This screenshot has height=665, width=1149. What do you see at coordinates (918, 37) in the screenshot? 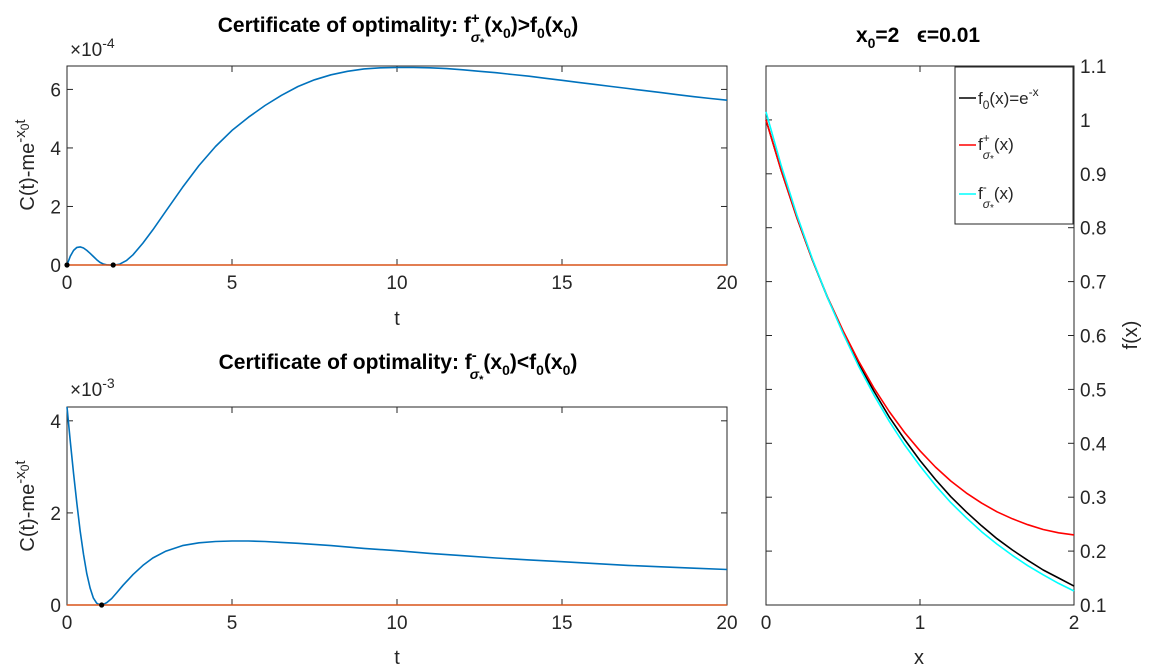
I see `right-title: x0=2 ϵ=0.01` at bounding box center [918, 37].